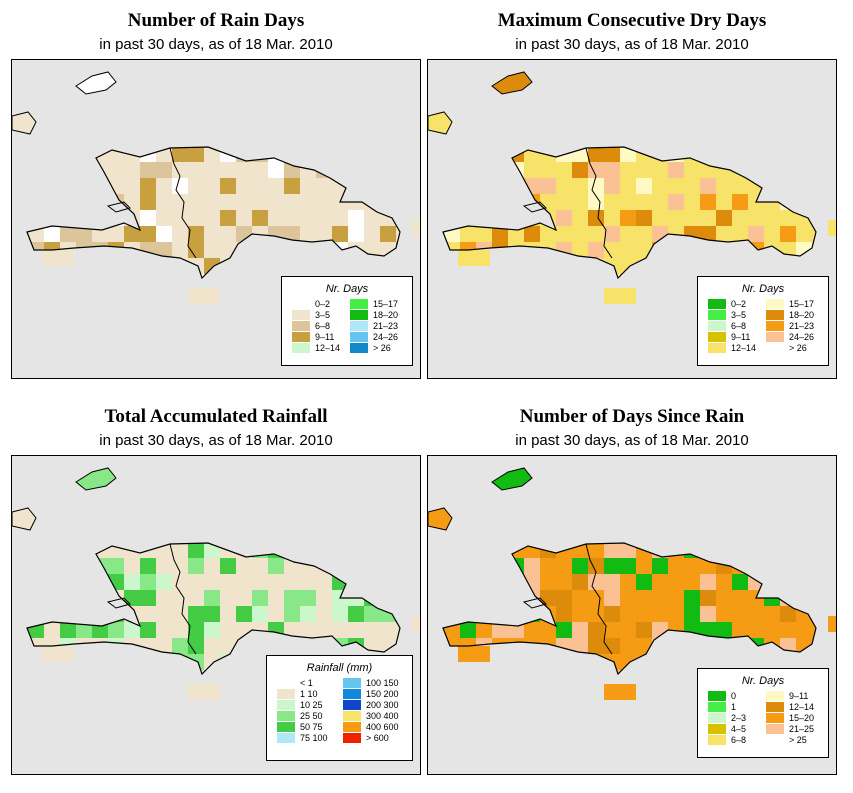  What do you see at coordinates (339, 668) in the screenshot?
I see `legend-title: Rainfall (mm)` at bounding box center [339, 668].